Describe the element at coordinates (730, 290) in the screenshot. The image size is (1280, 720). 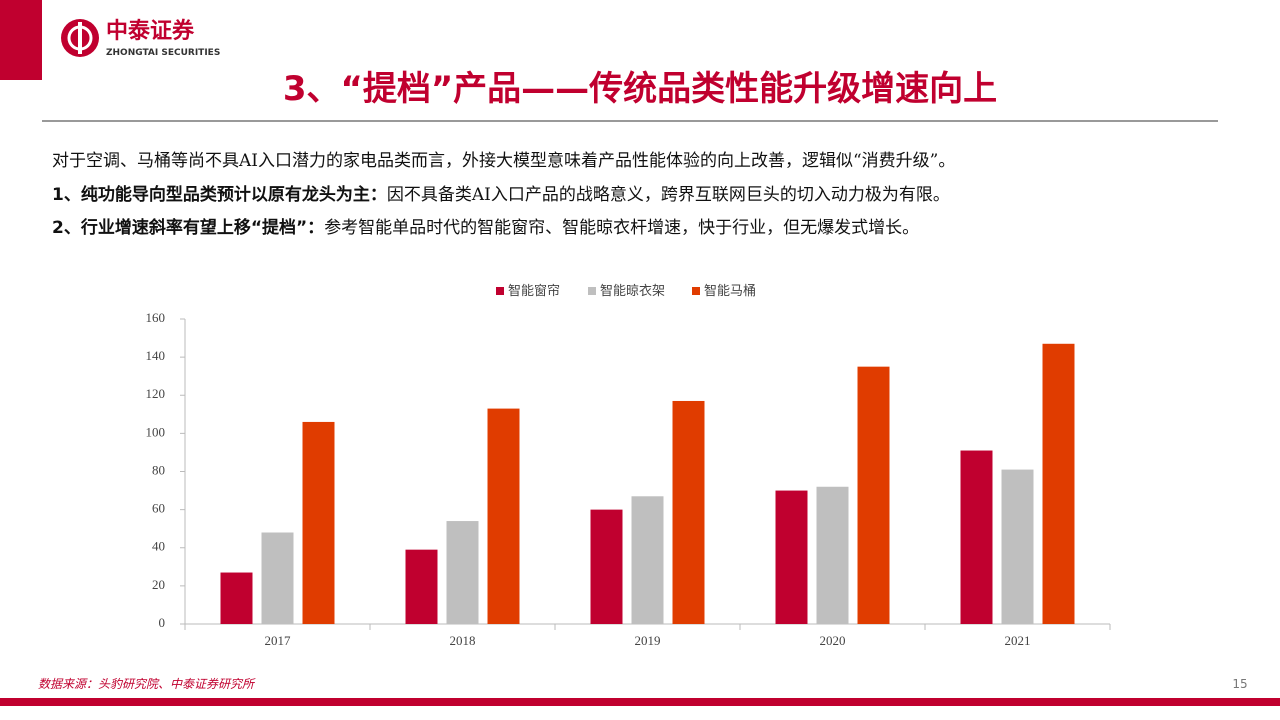
I see `legend-label: 智能马桶` at that location.